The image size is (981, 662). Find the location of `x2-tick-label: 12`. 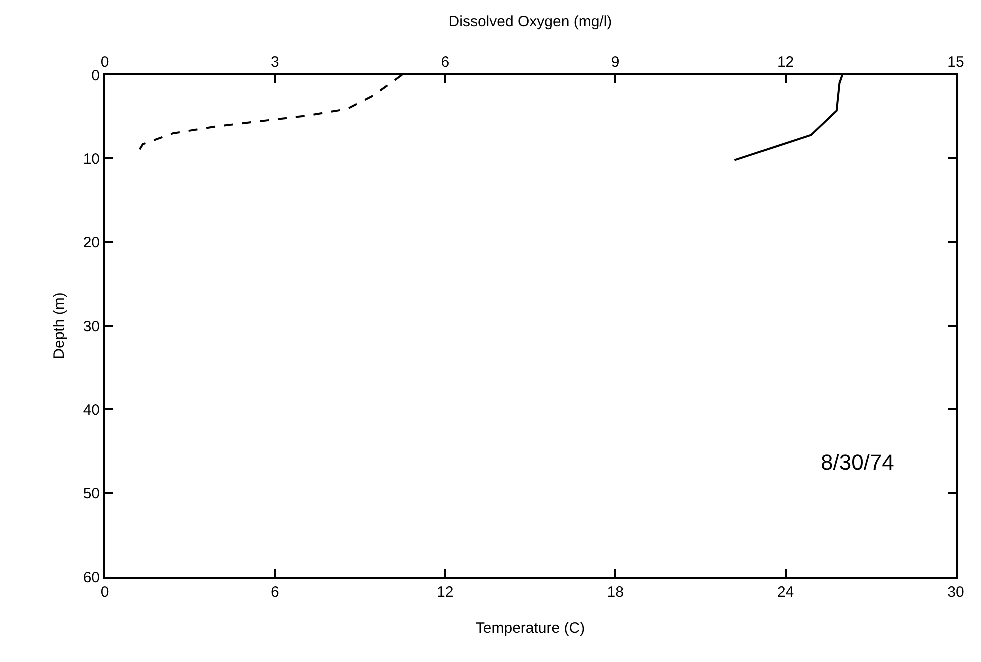

x2-tick-label: 12 is located at coordinates (785, 62).